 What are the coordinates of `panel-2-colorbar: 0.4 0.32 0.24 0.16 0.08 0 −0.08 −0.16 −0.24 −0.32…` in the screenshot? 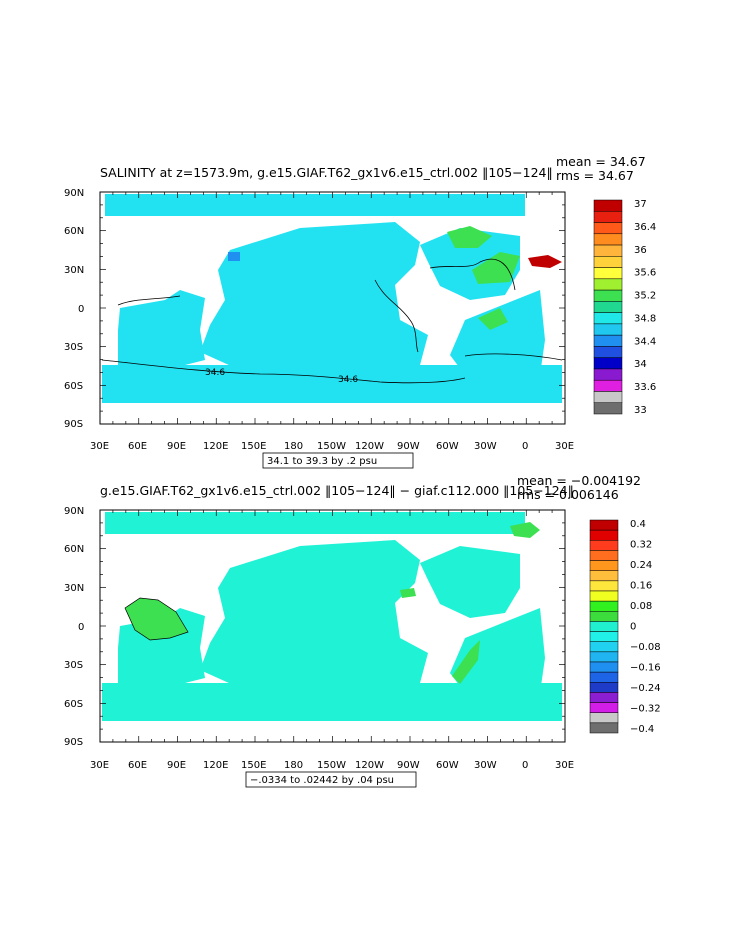 It's located at (625, 627).